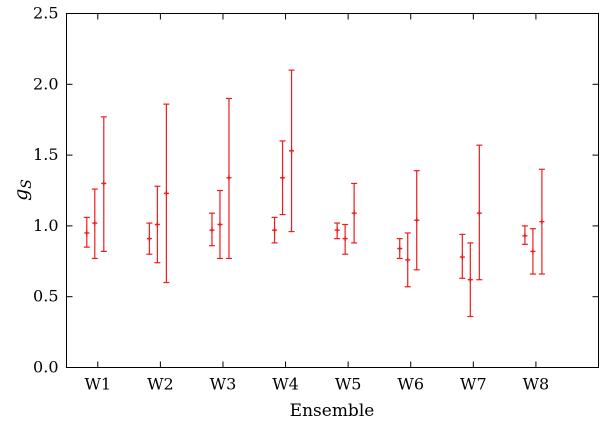 This screenshot has height=426, width=611. I want to click on x-tick-label: W6, so click(410, 384).